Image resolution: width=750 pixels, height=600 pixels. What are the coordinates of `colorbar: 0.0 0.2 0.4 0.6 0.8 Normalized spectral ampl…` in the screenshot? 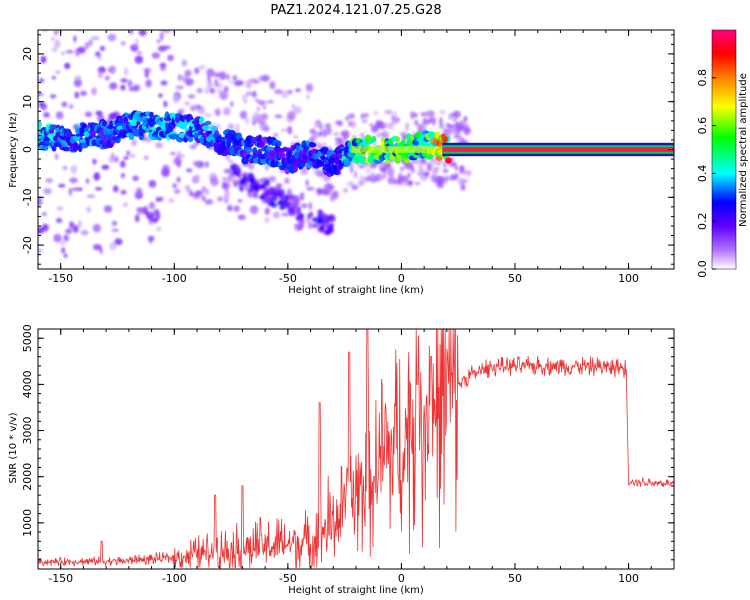 It's located at (722, 153).